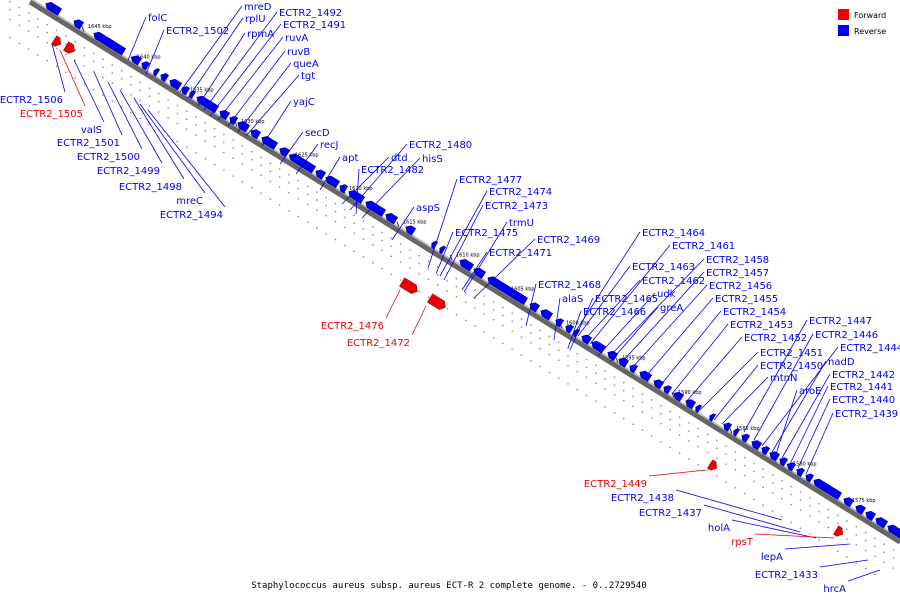  What do you see at coordinates (772, 557) in the screenshot?
I see `gene-label: lepA` at bounding box center [772, 557].